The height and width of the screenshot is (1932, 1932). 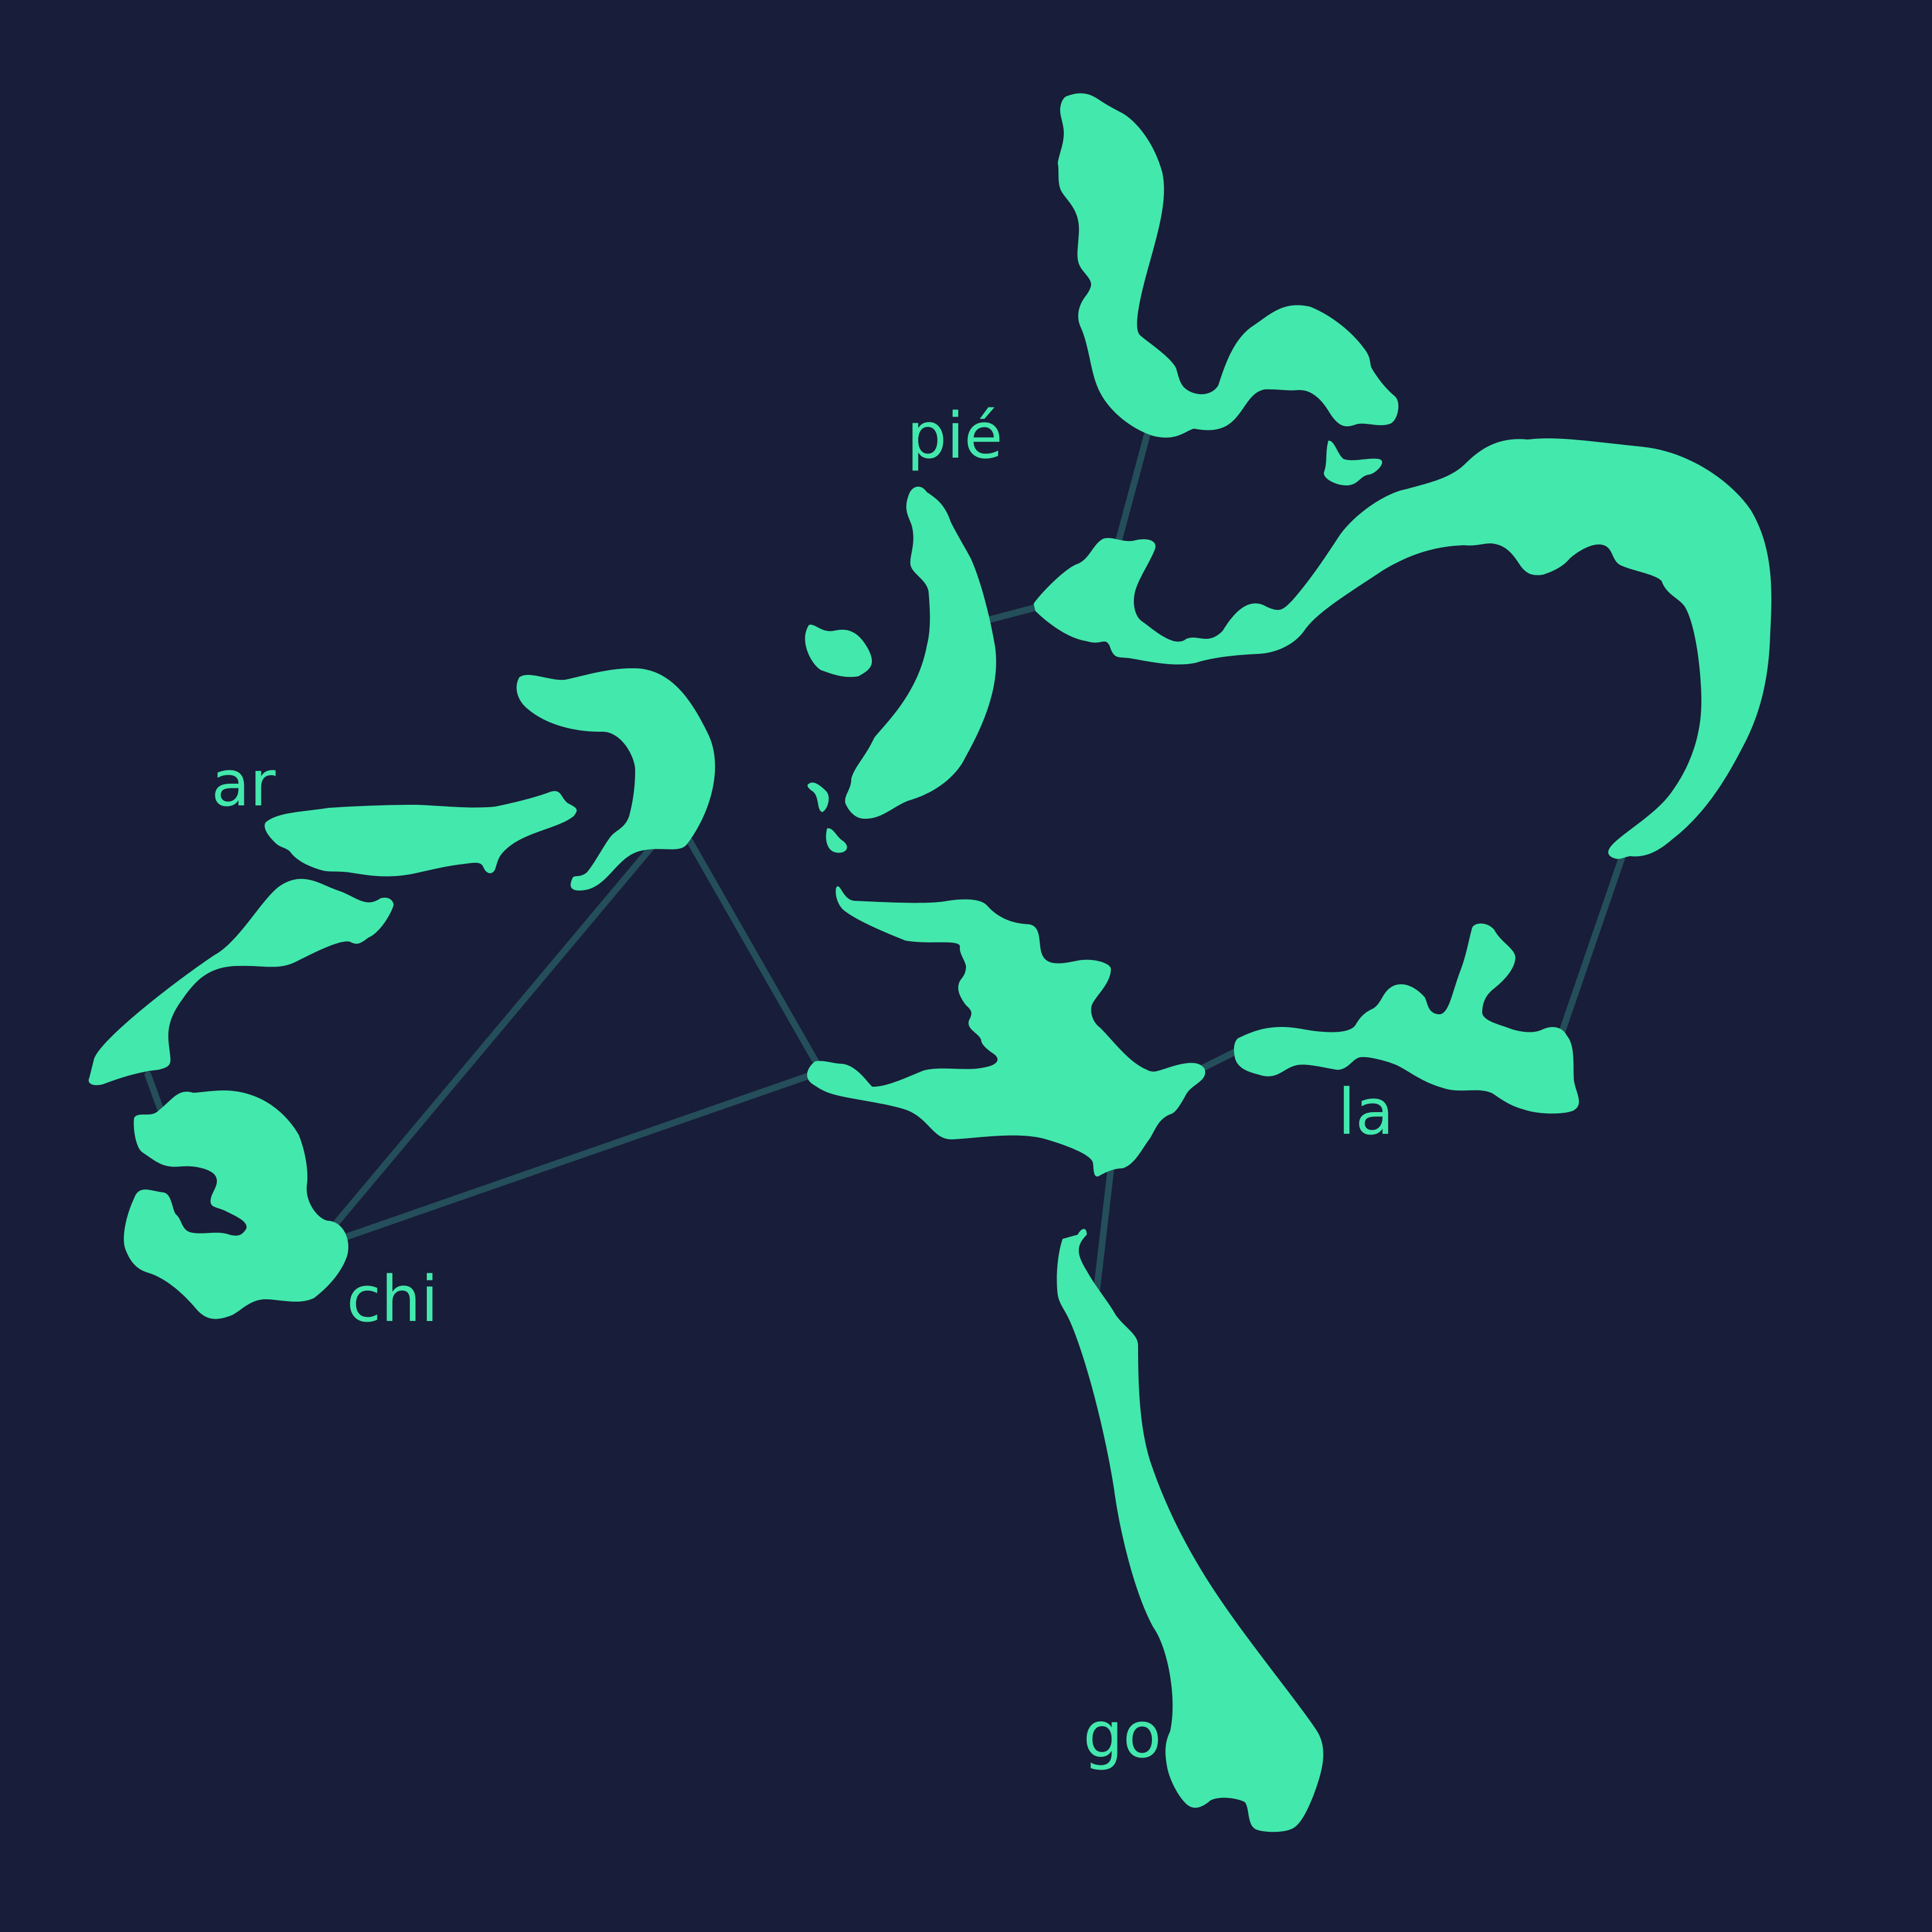 What do you see at coordinates (1190, 1530) in the screenshot?
I see `island-go` at bounding box center [1190, 1530].